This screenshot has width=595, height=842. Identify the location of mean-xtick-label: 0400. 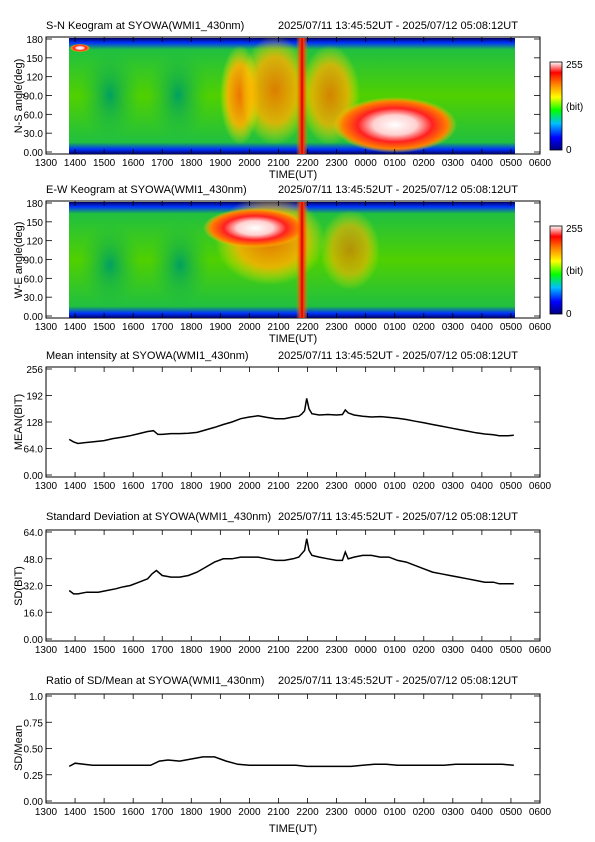
(482, 486).